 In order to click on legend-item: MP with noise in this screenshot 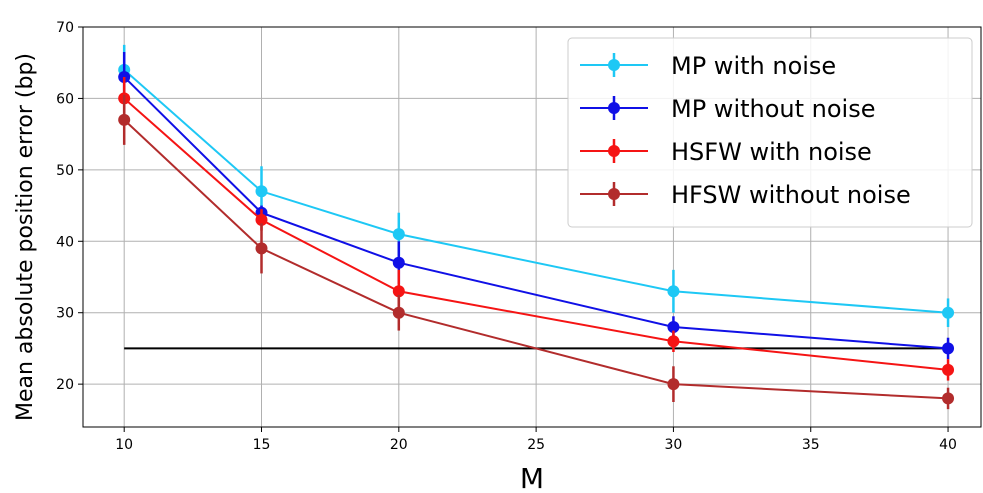, I will do `click(708, 66)`.